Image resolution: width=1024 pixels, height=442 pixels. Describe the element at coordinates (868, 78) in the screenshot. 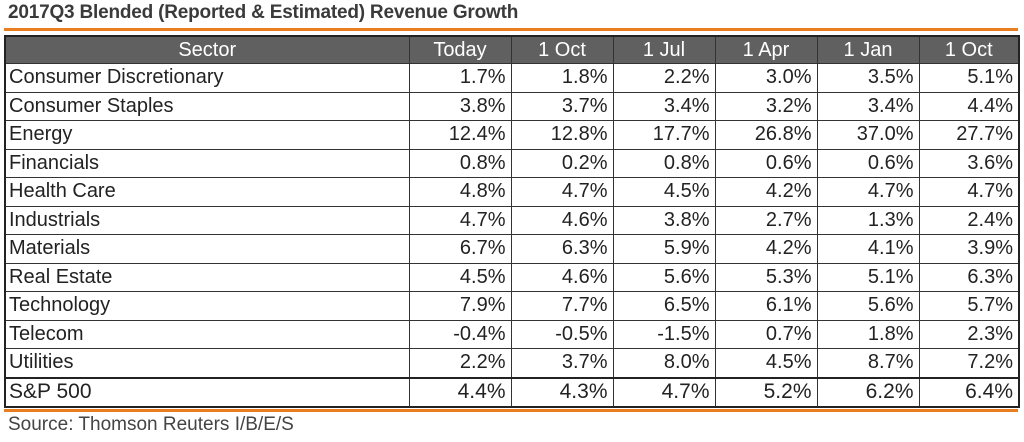

I see `value-cell: 3.5%` at that location.